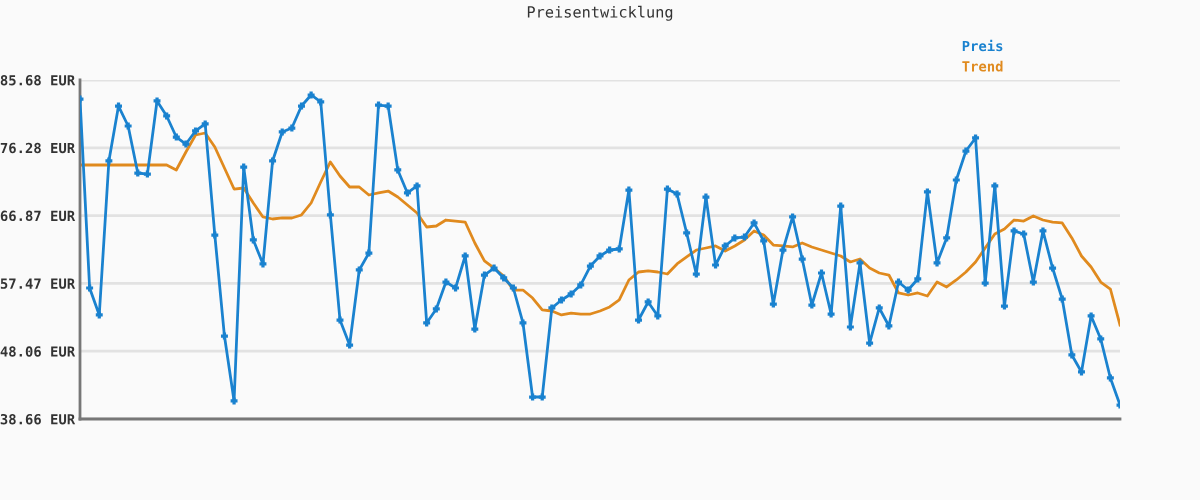 The width and height of the screenshot is (1200, 500). Describe the element at coordinates (38, 80) in the screenshot. I see `y-tick-label: 85.68 EUR` at that location.